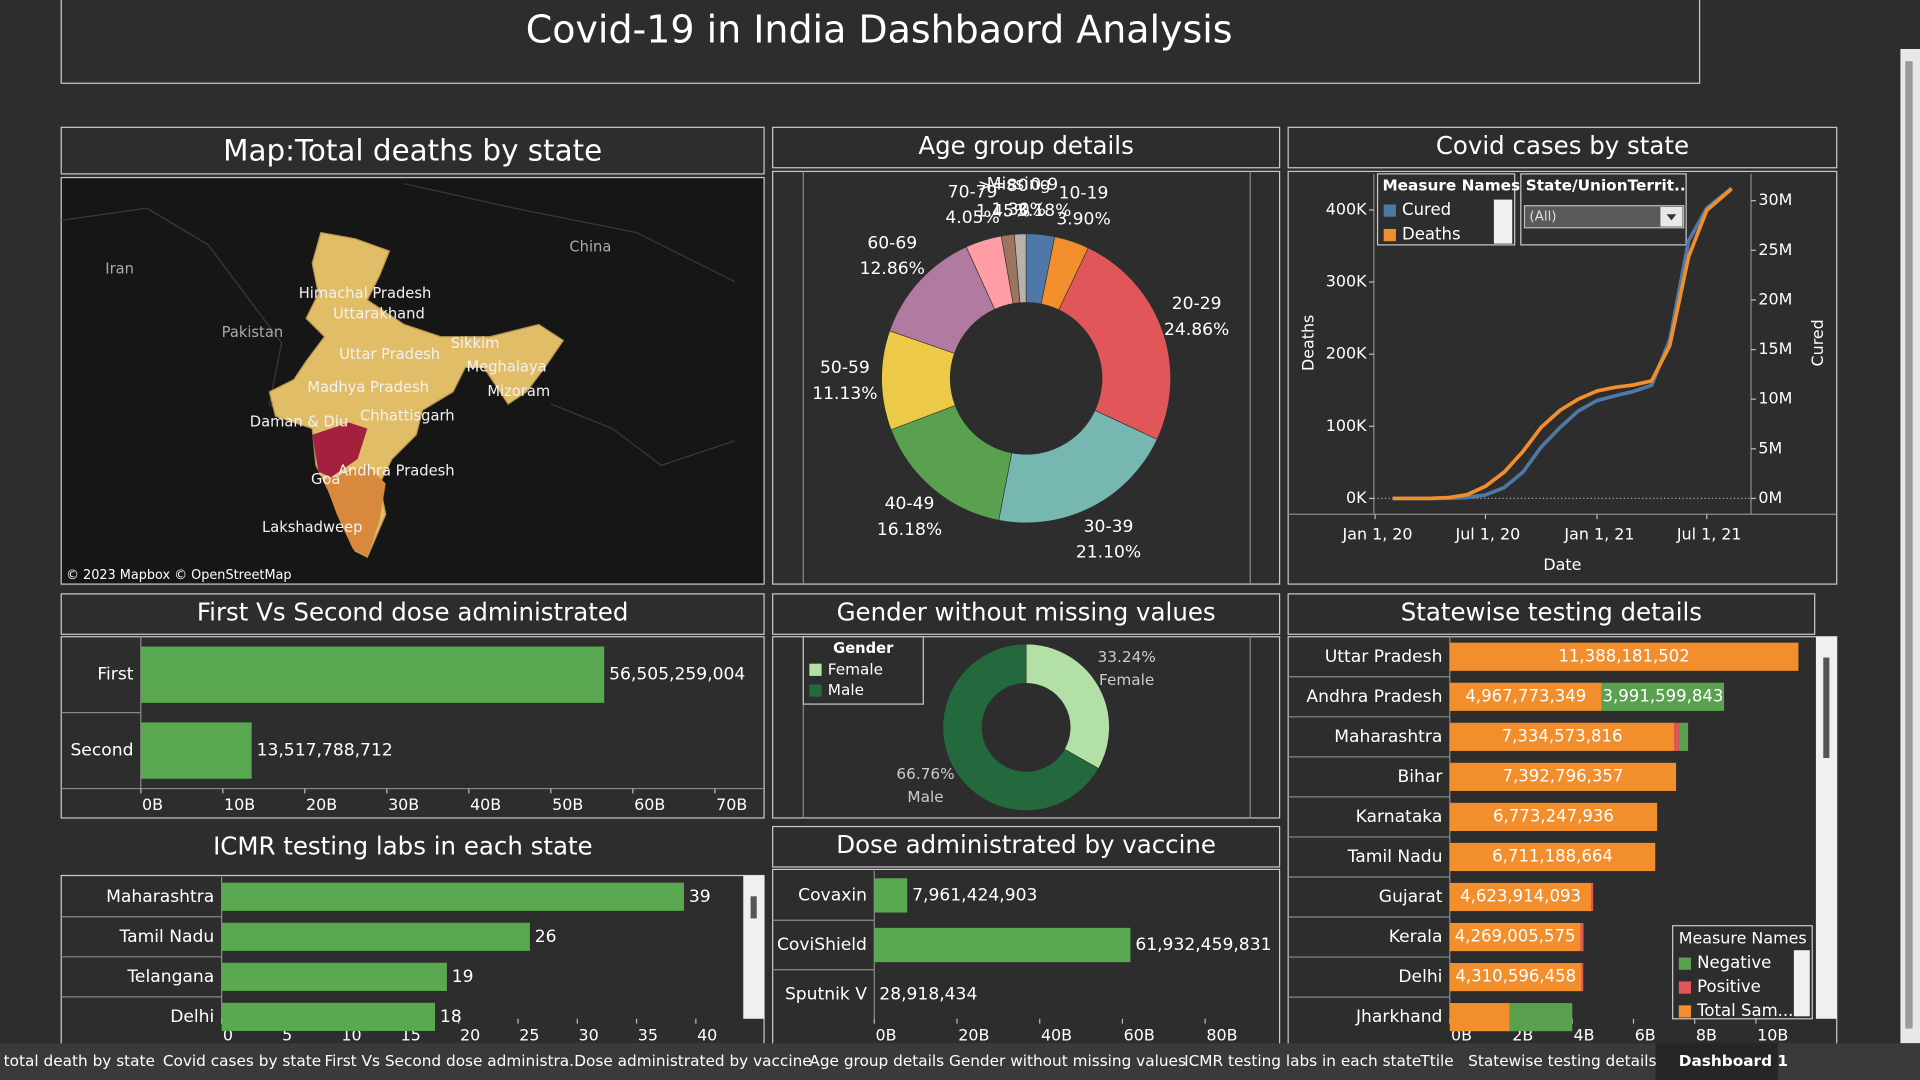  What do you see at coordinates (1909, 545) in the screenshot?
I see `page-scroll-thumb` at bounding box center [1909, 545].